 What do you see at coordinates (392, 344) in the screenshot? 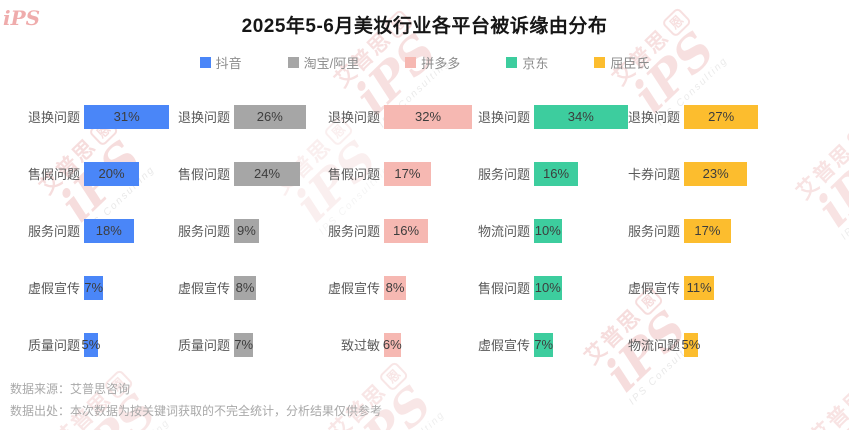
I see `bar: 6%` at bounding box center [392, 344].